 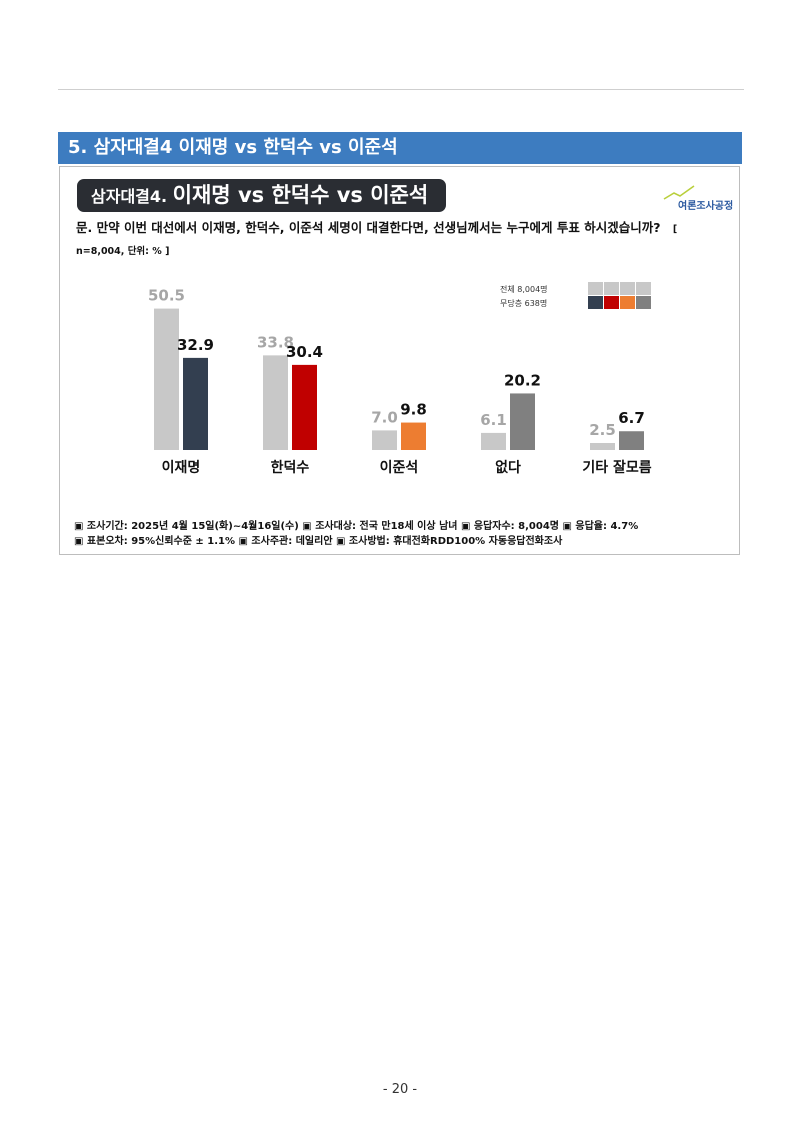 What do you see at coordinates (706, 206) in the screenshot?
I see `logo-text: 여론조사공정` at bounding box center [706, 206].